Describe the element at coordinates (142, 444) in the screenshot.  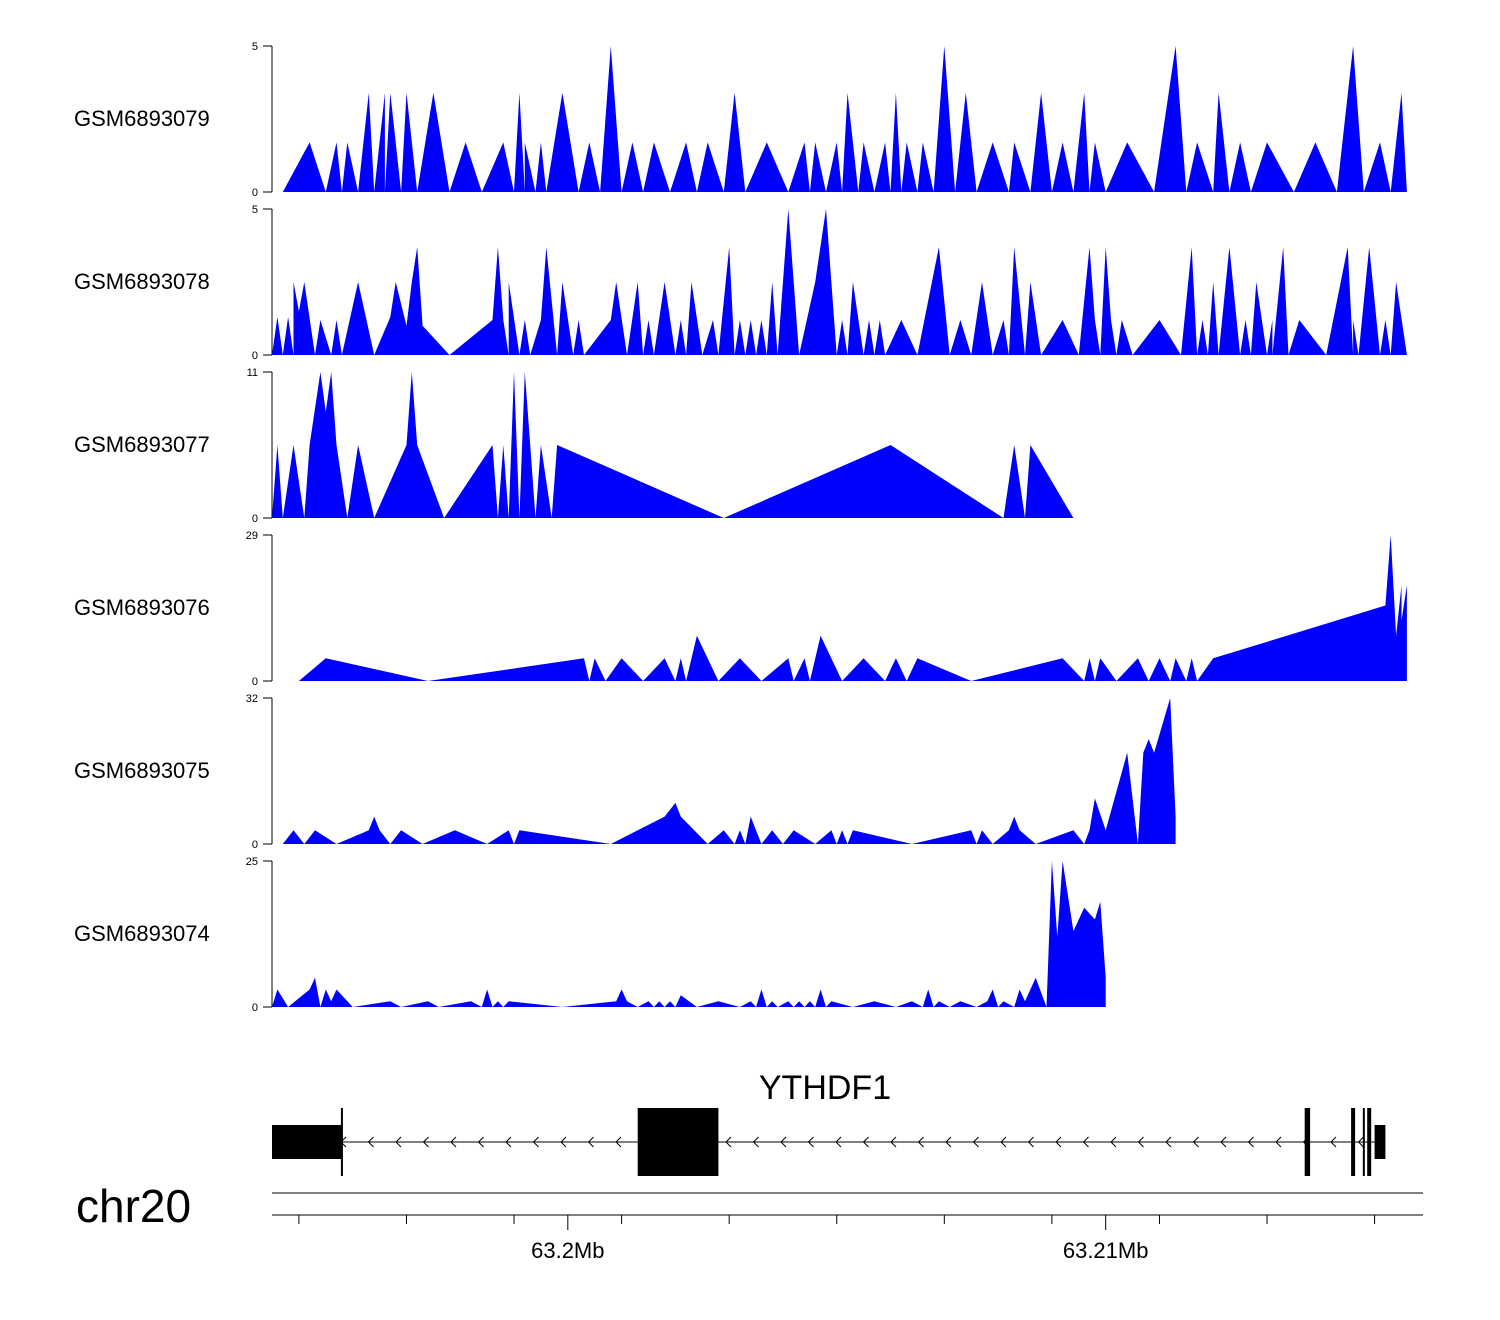
I see `track-label: GSM6893077` at that location.